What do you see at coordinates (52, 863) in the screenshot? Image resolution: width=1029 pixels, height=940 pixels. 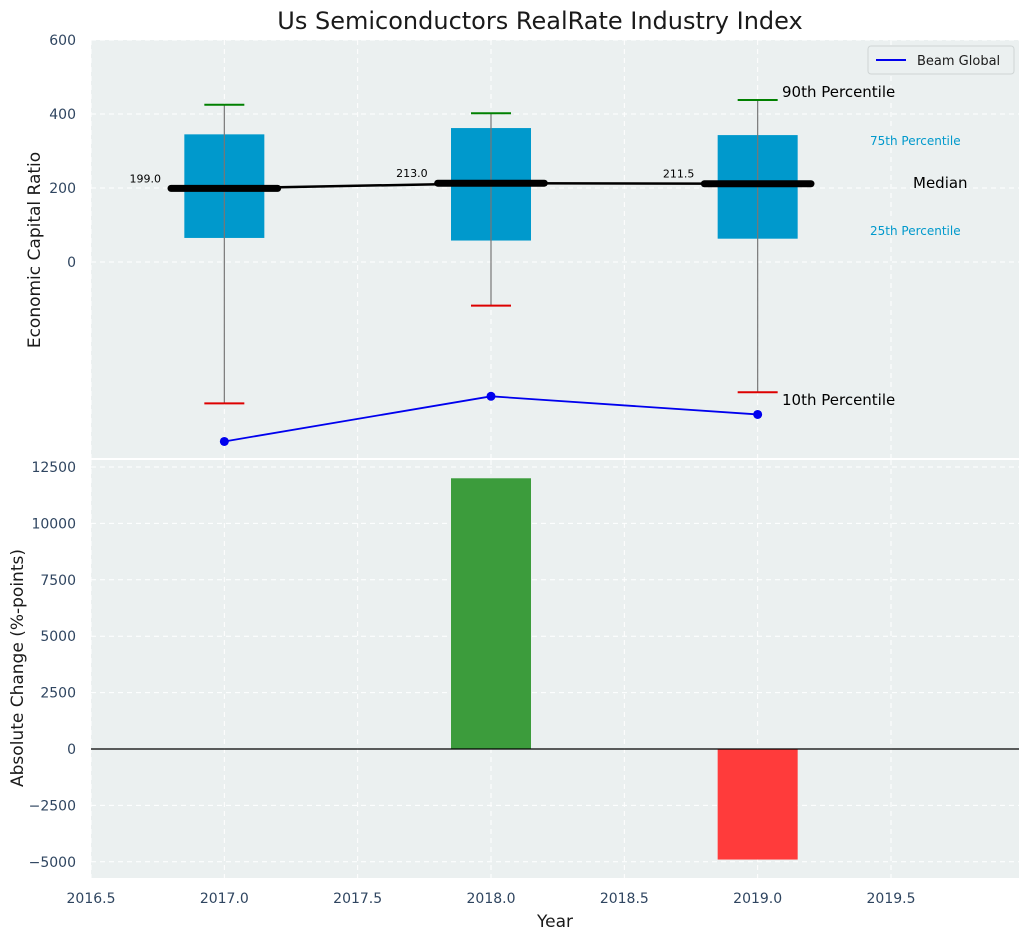 I see `bottom-y-tick-label: −5000` at bounding box center [52, 863].